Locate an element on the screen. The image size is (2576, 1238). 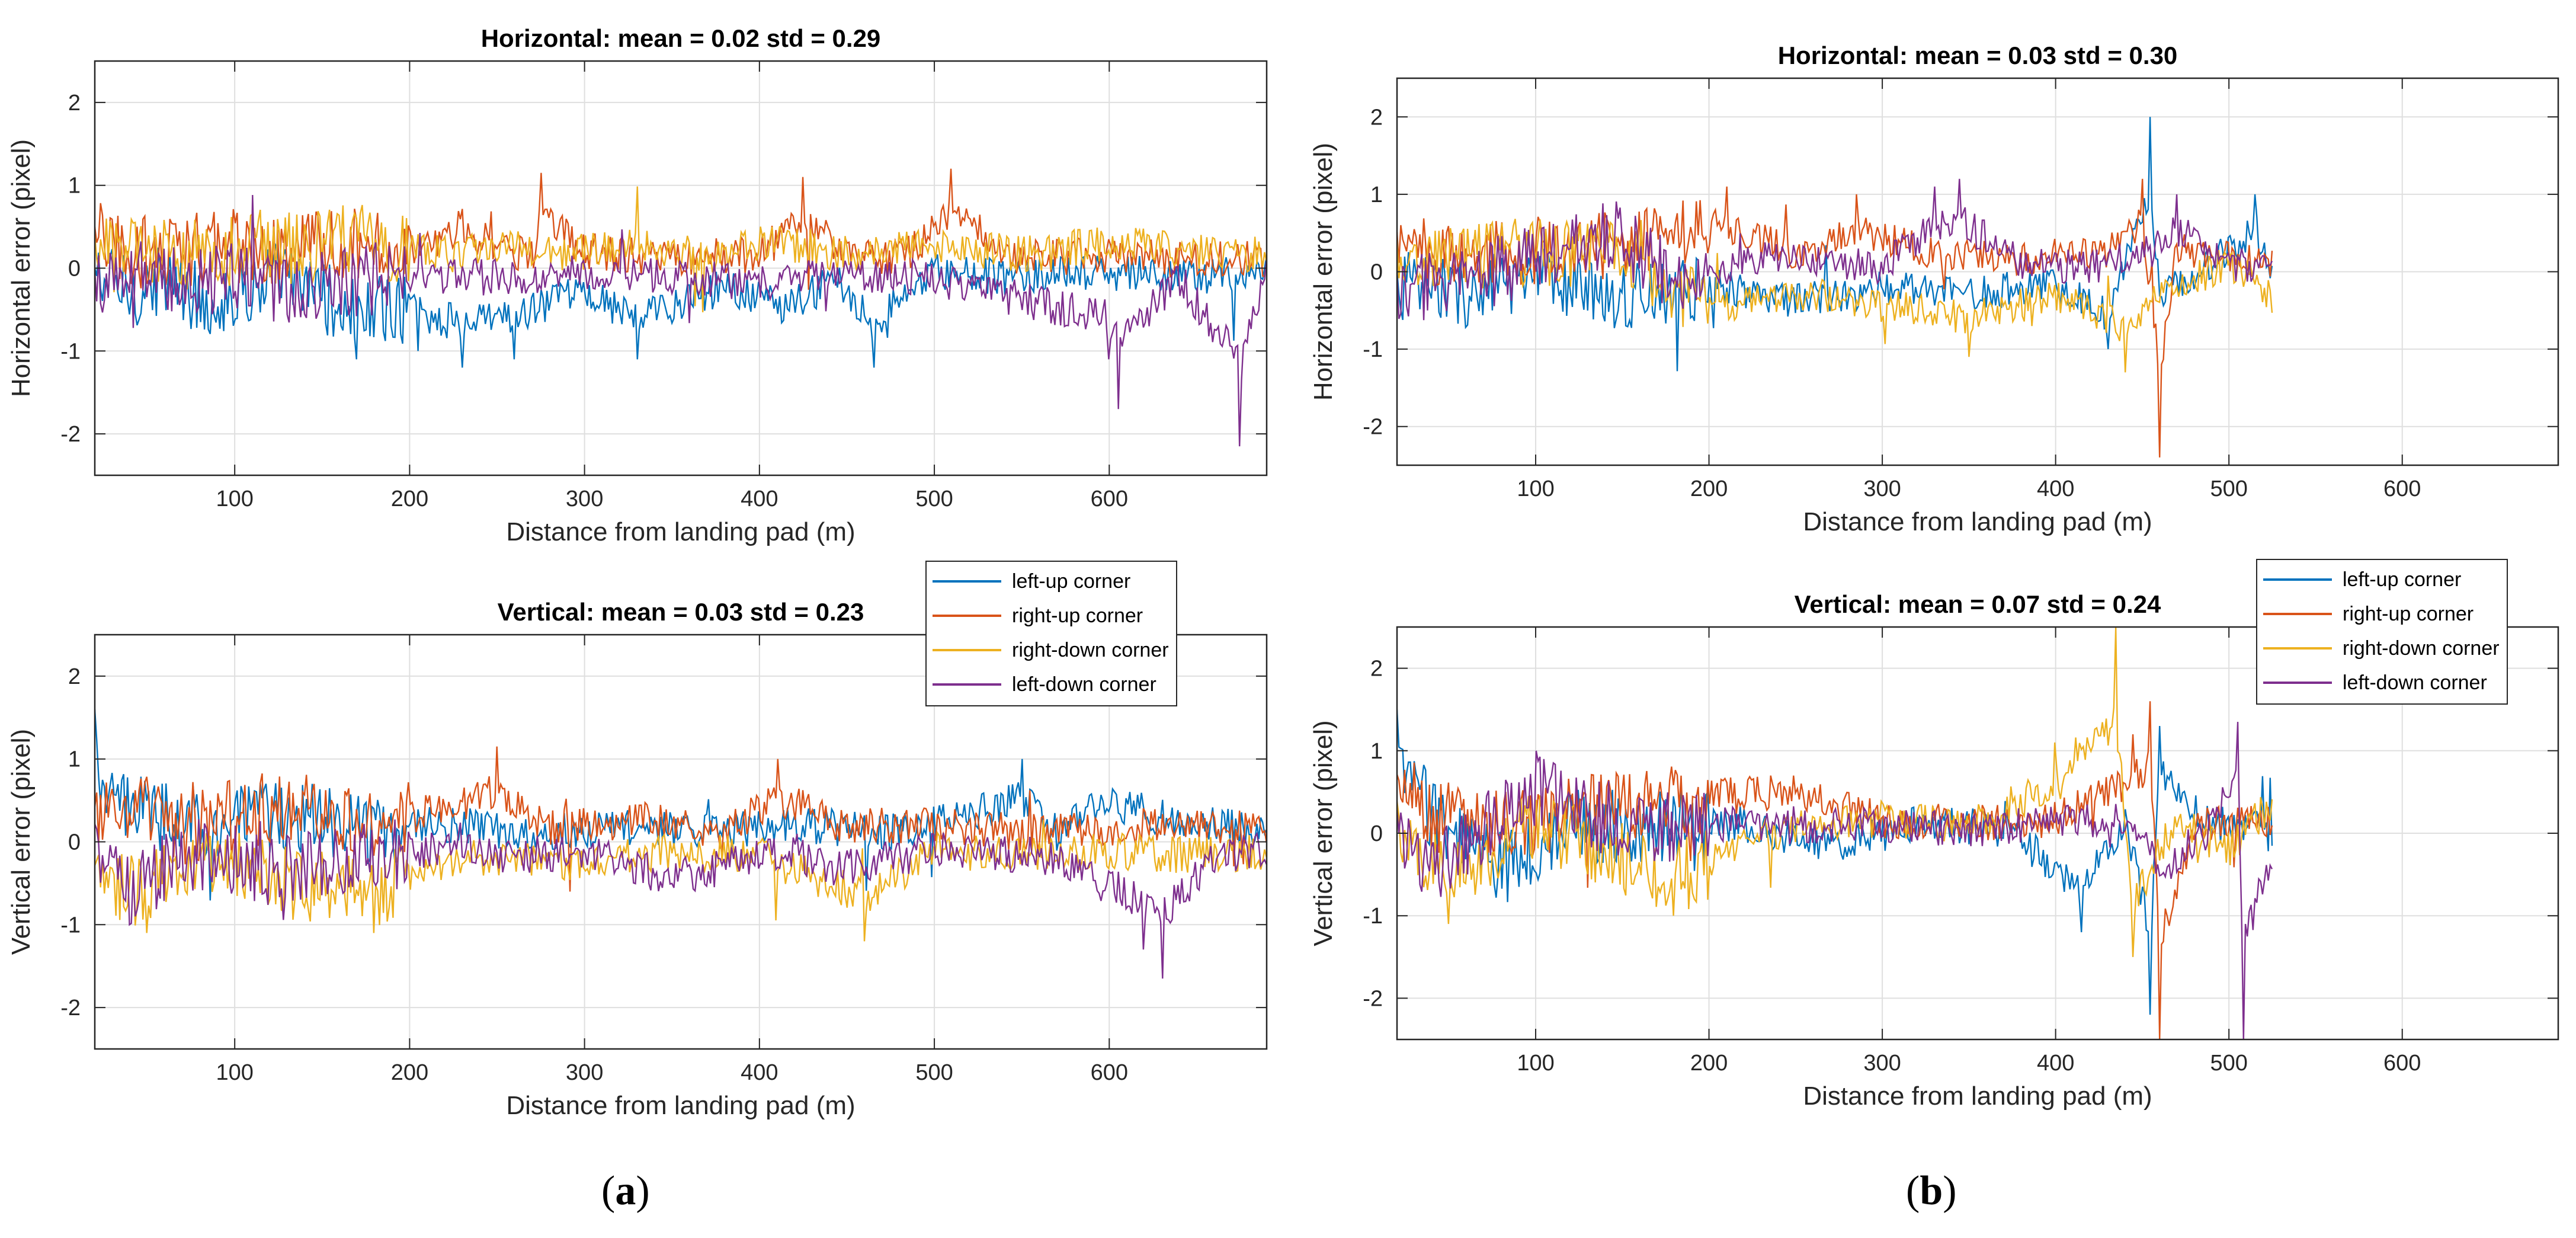
chart-title: Horizontal: mean = 0.03 std = 0.30 is located at coordinates (1978, 55).